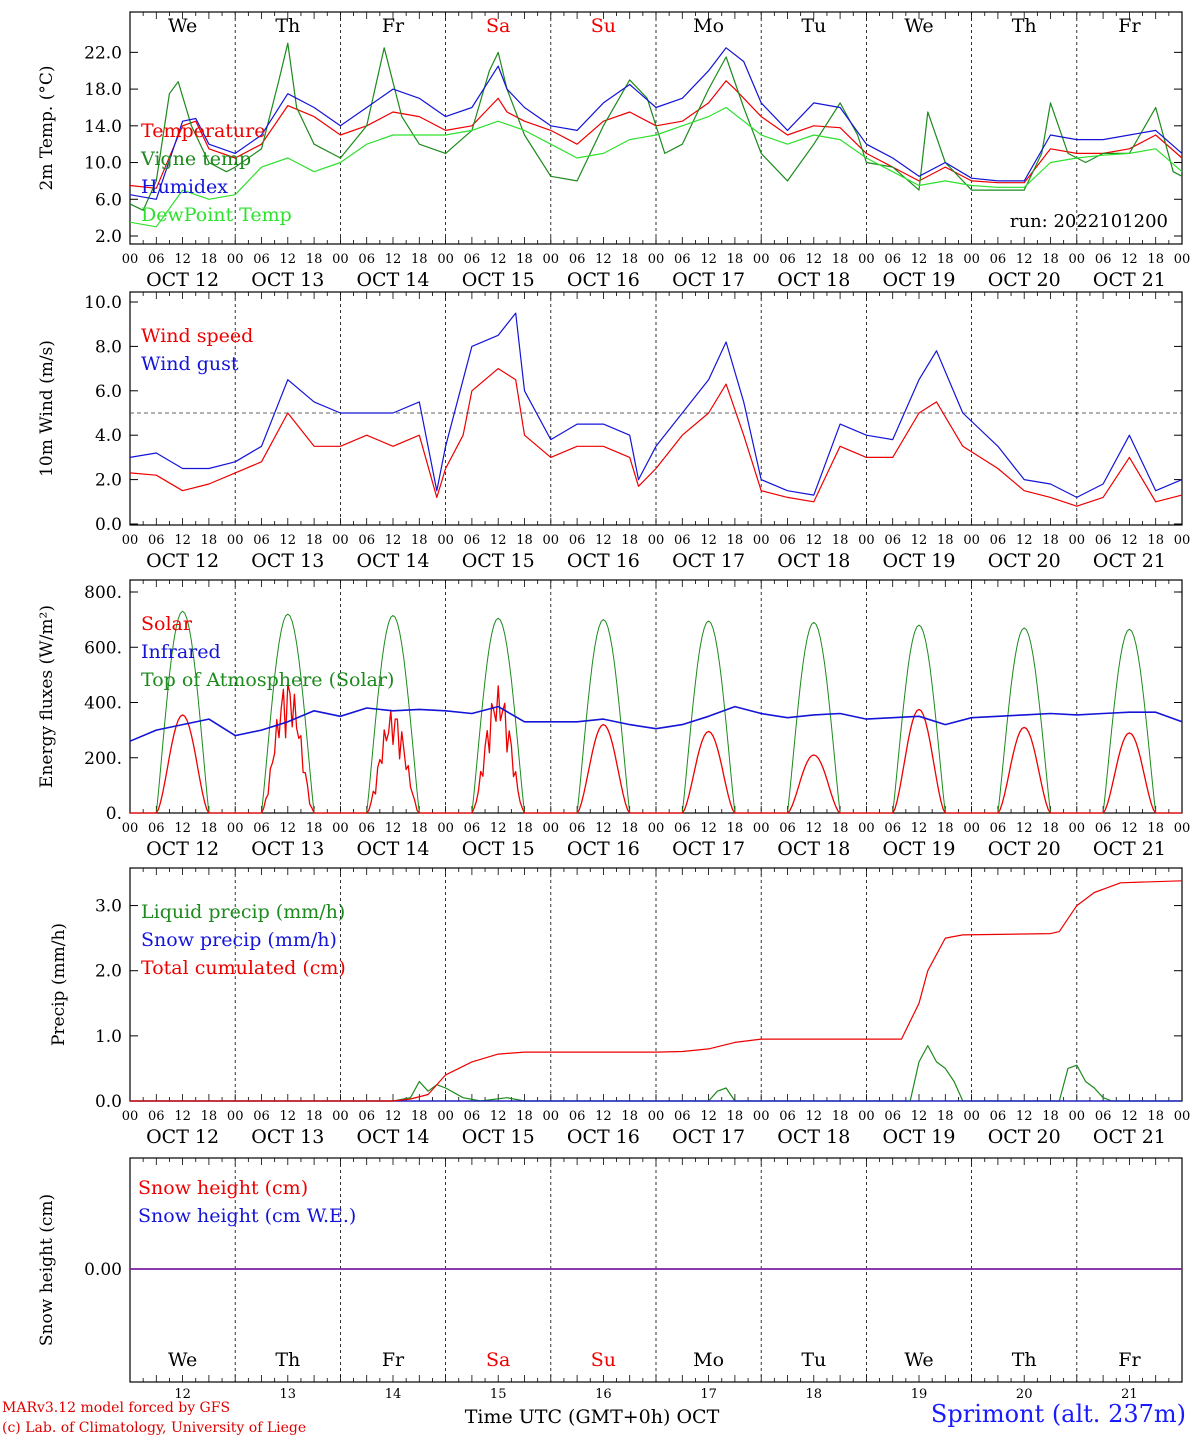  I want to click on day-number: 19, so click(919, 1394).